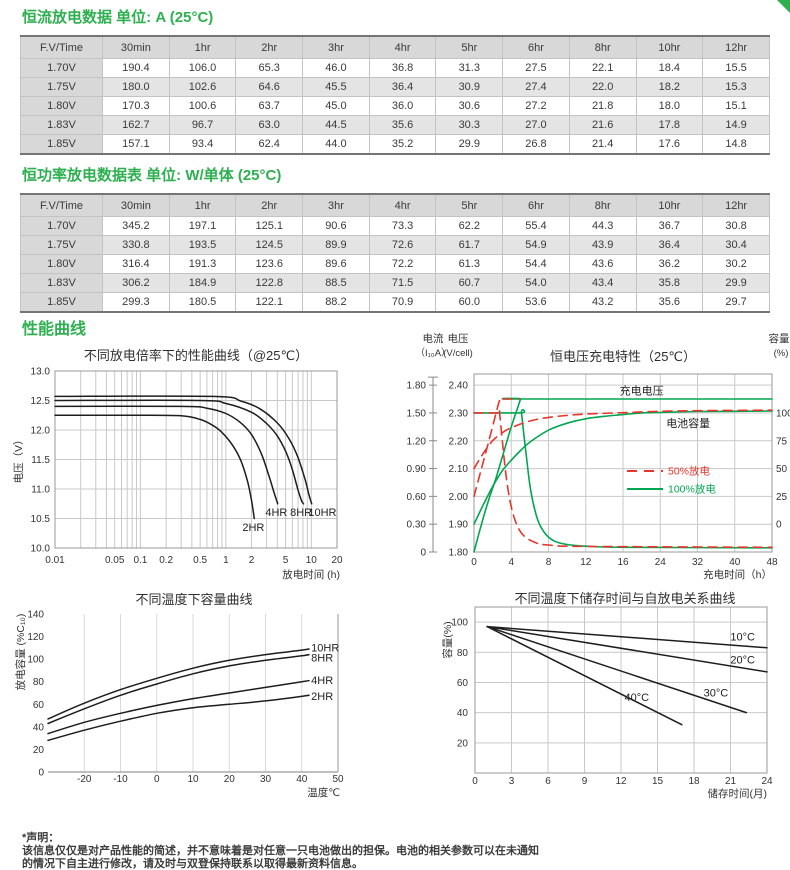 This screenshot has height=870, width=790. Describe the element at coordinates (669, 226) in the screenshot. I see `table-cell: 36.7` at that location.